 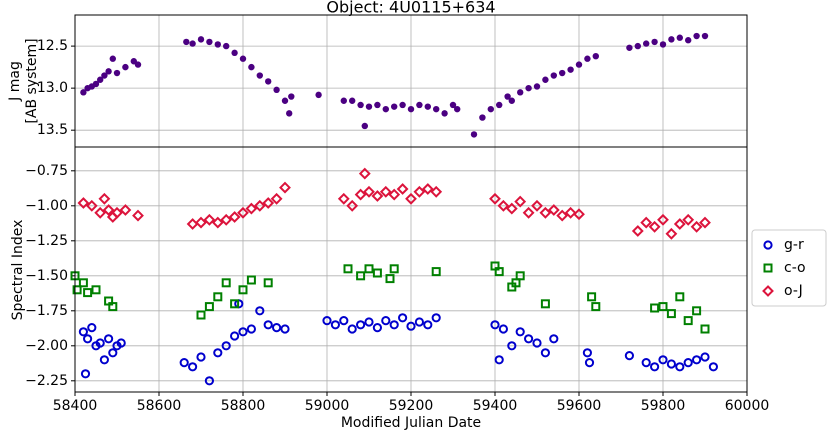 I want to click on y-tick-label: 12.5, so click(x=52, y=46).